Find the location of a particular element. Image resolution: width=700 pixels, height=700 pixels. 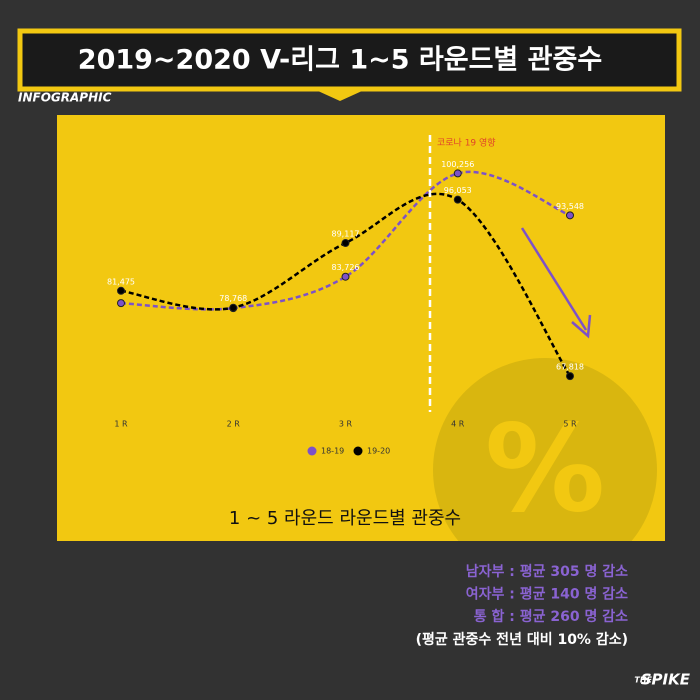

logo-name: SPIKE is located at coordinates (666, 680).